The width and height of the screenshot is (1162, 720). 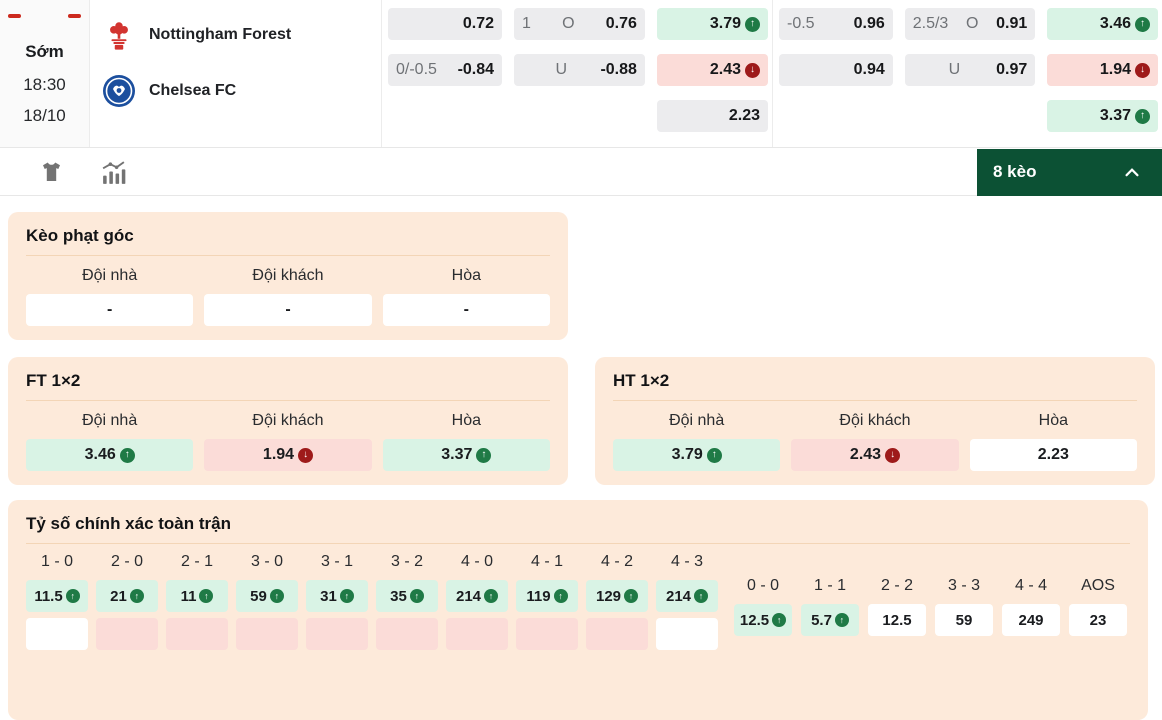 What do you see at coordinates (836, 24) in the screenshot?
I see `hdp-home-odds: -0.5 0.96` at bounding box center [836, 24].